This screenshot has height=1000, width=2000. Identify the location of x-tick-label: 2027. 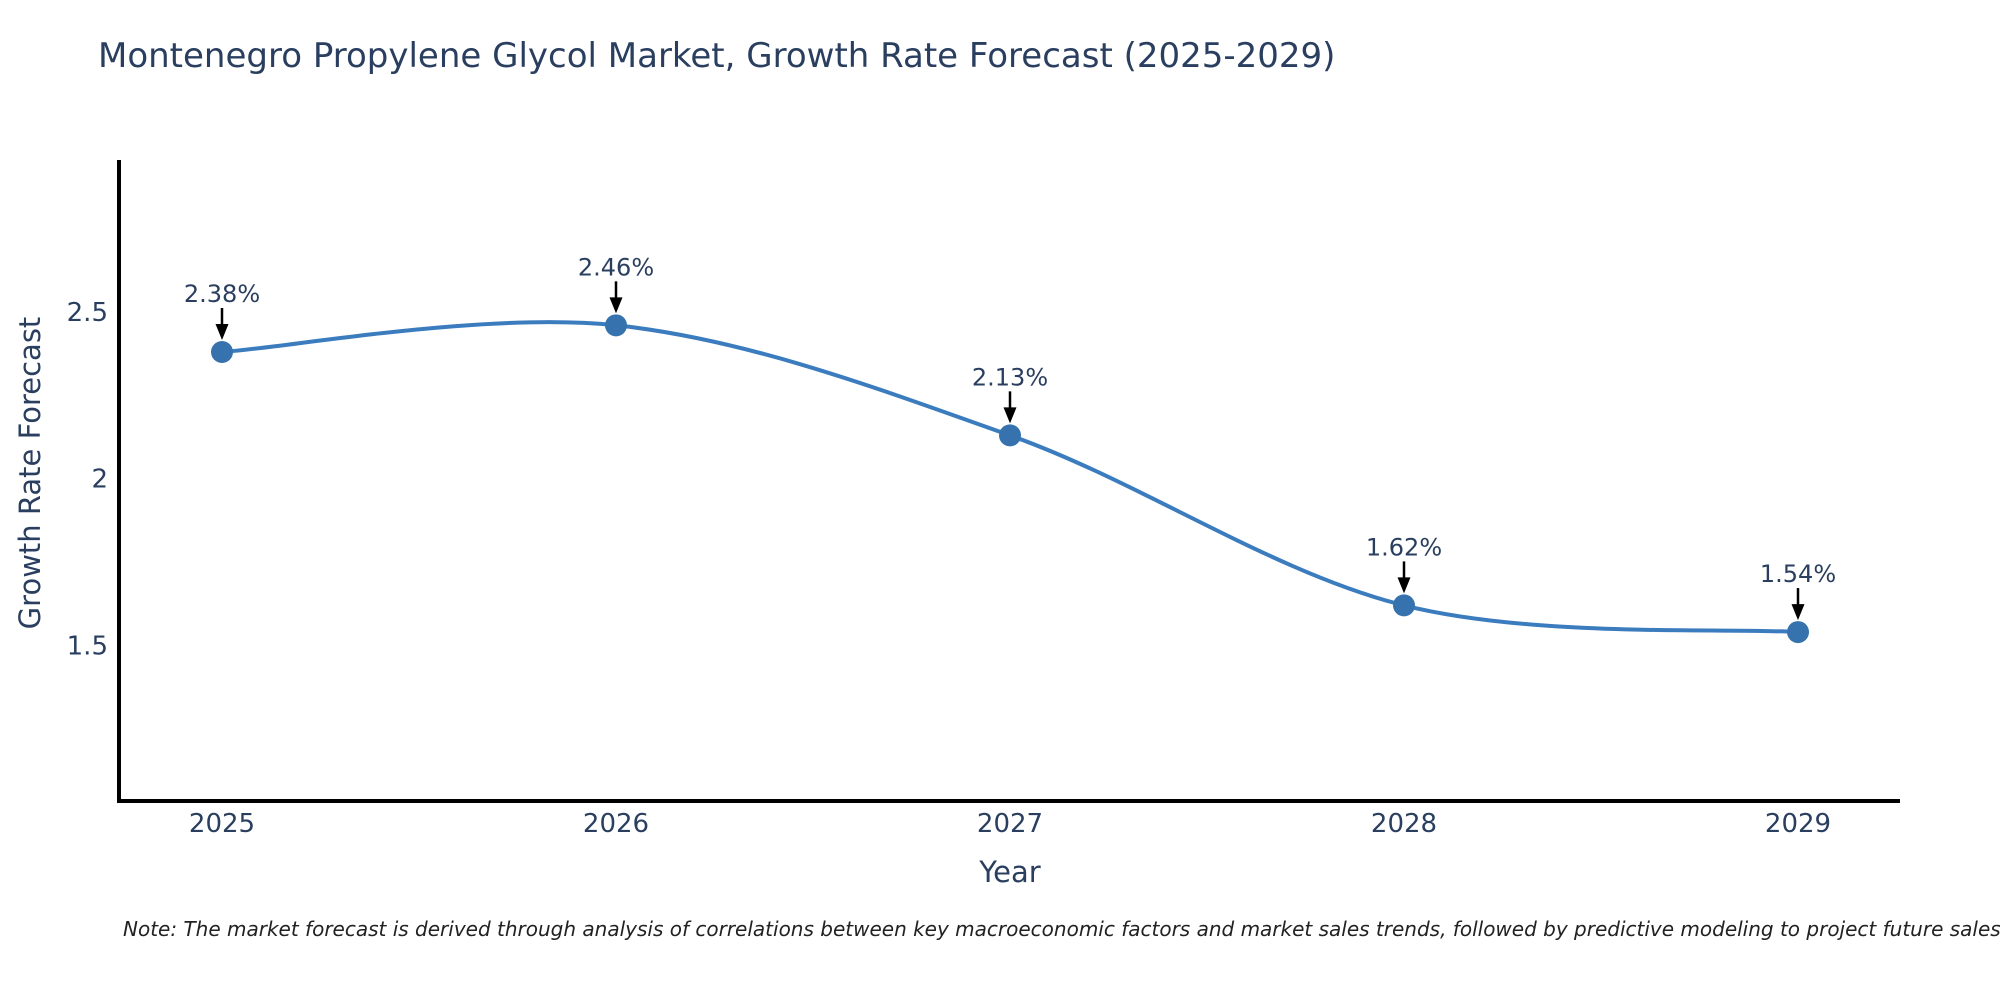
(1010, 824).